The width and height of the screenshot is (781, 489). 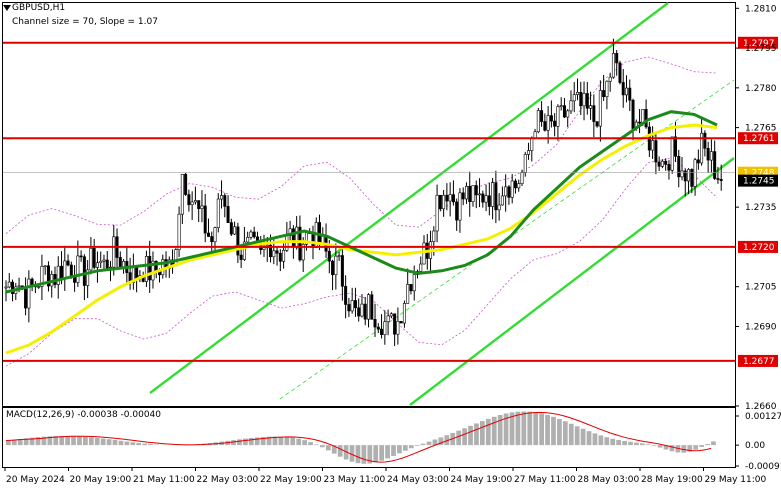 I want to click on level-tag, so click(x=758, y=138).